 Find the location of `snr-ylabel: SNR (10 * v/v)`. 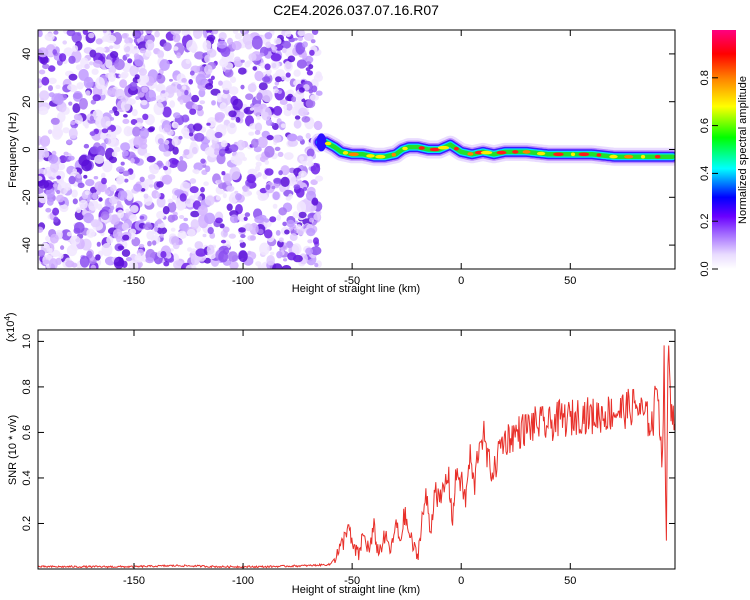

snr-ylabel: SNR (10 * v/v) is located at coordinates (13, 450).